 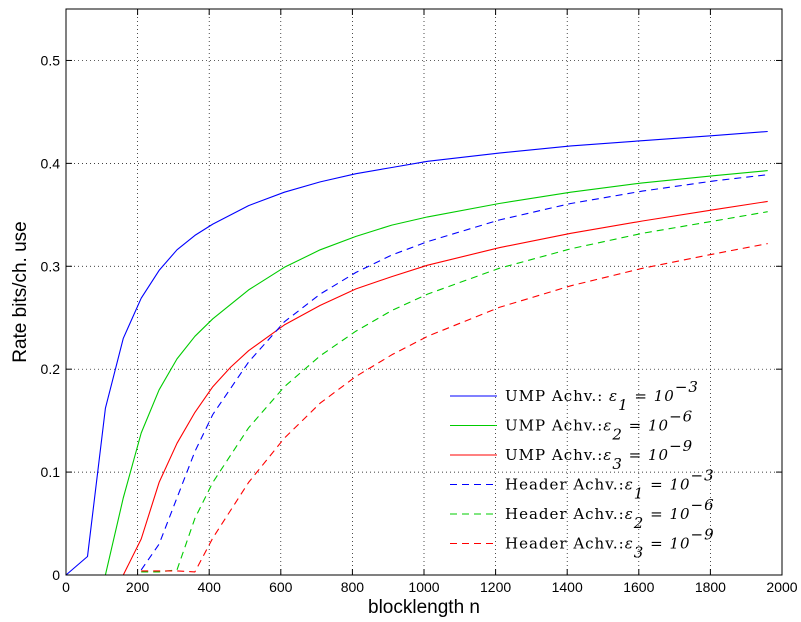 What do you see at coordinates (51, 369) in the screenshot?
I see `y-tick-label: 0.2` at bounding box center [51, 369].